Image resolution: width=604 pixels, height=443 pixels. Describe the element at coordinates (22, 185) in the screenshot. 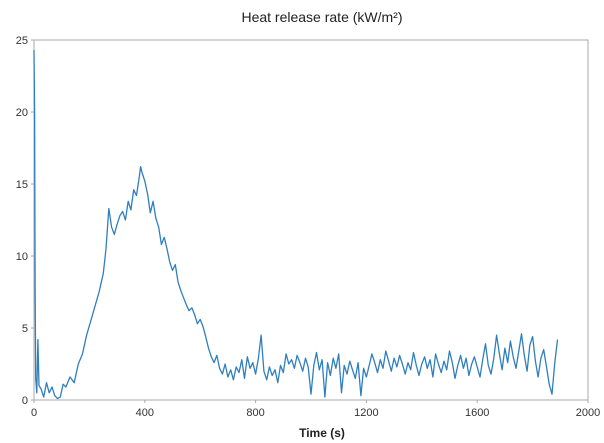

I see `y-tick-label: 15` at that location.